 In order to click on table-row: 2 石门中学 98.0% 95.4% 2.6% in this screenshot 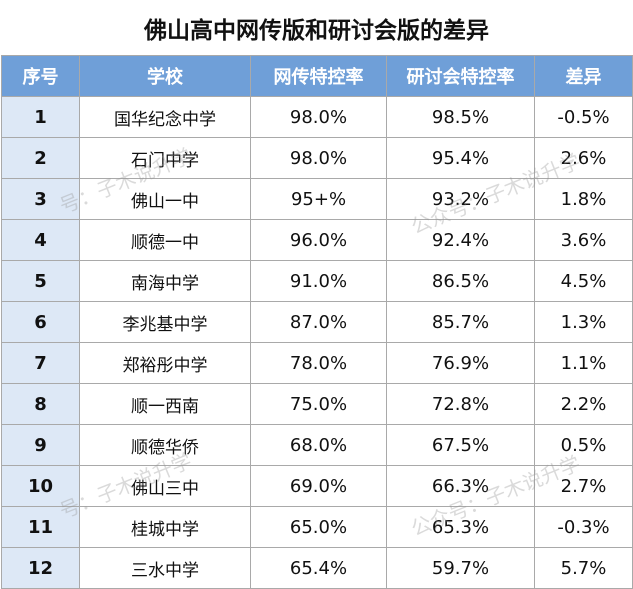, I will do `click(317, 158)`.